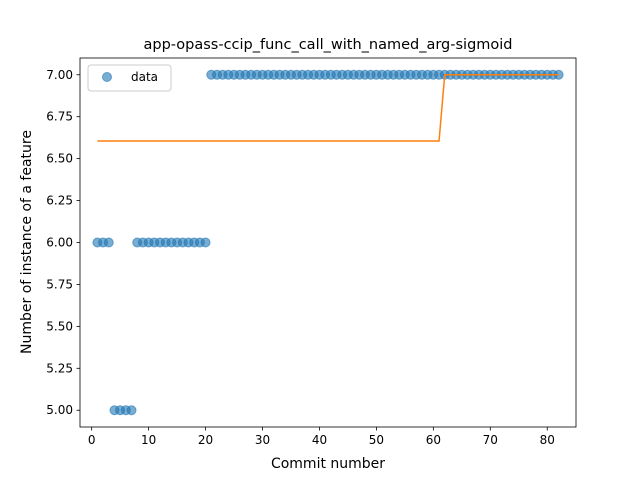 Image resolution: width=640 pixels, height=480 pixels. Describe the element at coordinates (319, 440) in the screenshot. I see `x-tick-label: 40` at that location.